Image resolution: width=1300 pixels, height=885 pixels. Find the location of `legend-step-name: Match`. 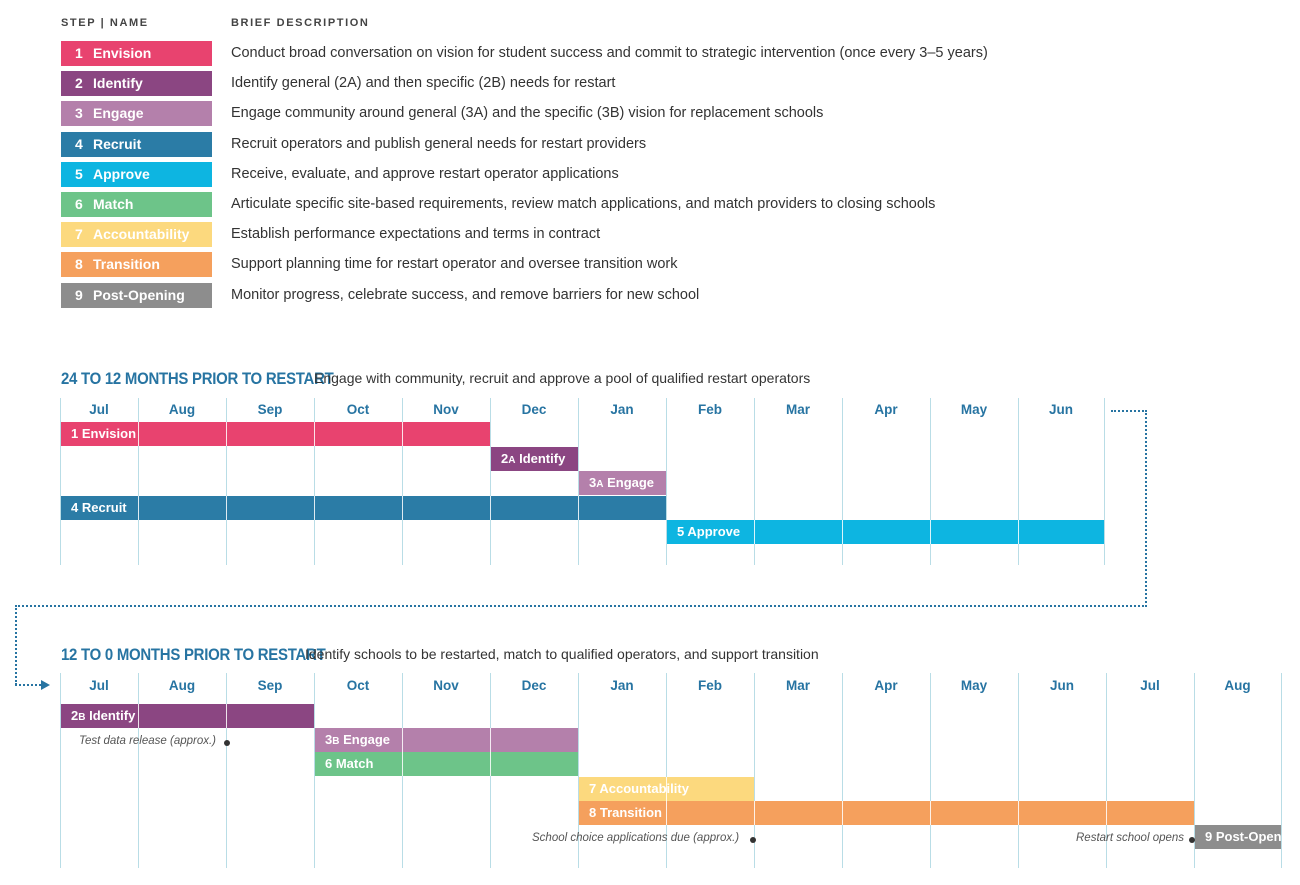

legend-step-name: Match is located at coordinates (113, 204).